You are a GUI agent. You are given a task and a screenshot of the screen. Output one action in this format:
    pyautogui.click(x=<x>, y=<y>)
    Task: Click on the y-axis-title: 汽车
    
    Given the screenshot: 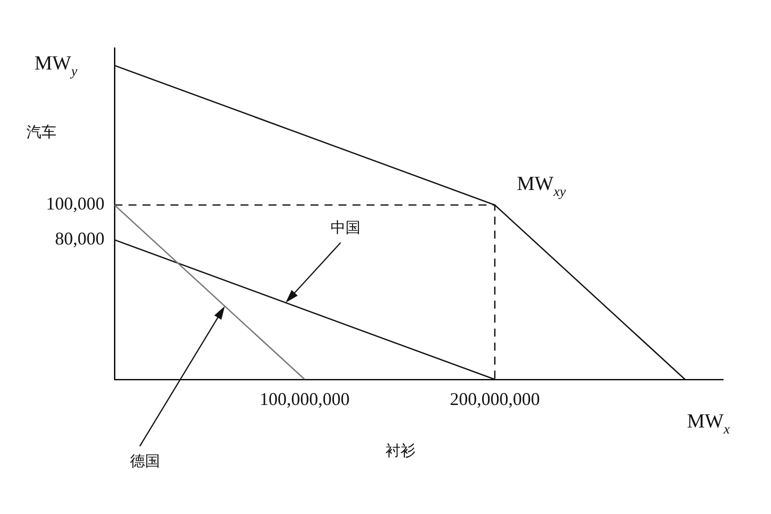 What is the action you would take?
    pyautogui.click(x=41, y=131)
    